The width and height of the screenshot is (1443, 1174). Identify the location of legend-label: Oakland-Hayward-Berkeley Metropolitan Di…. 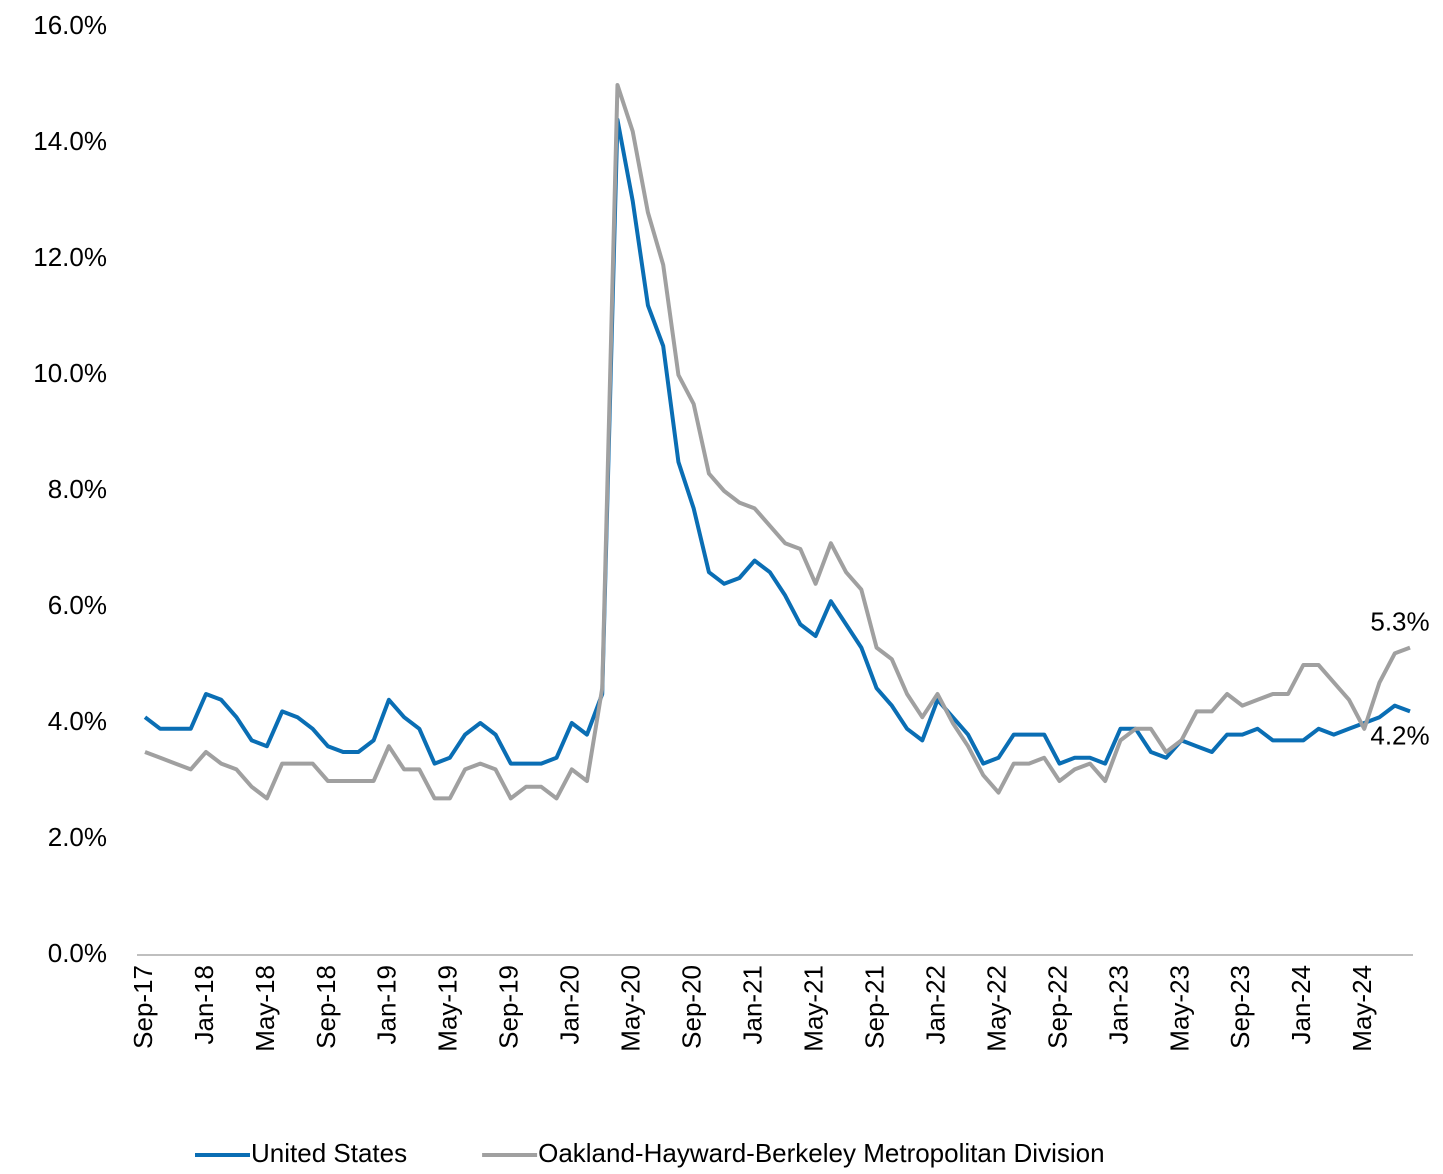
(821, 1153).